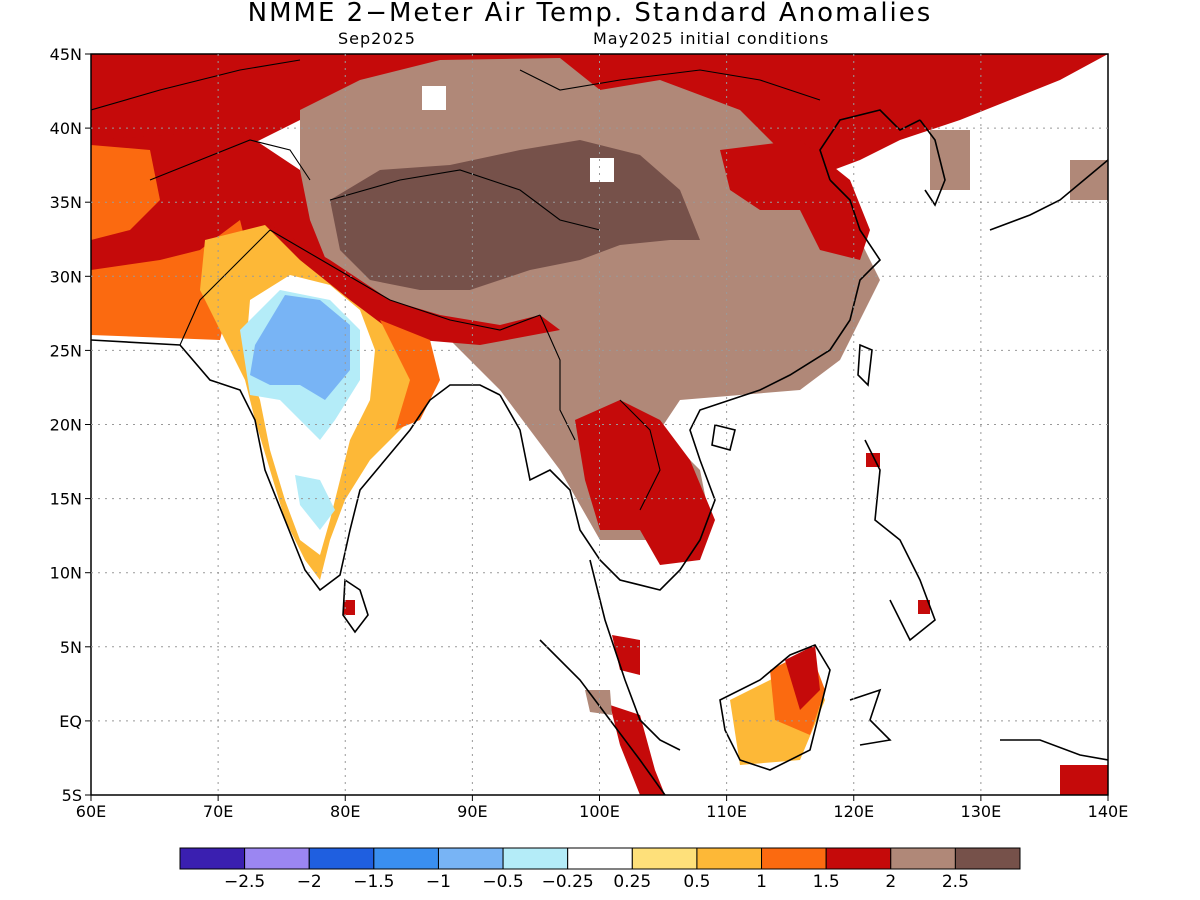 Image resolution: width=1200 pixels, height=900 pixels. Describe the element at coordinates (870, 717) in the screenshot. I see `coast-sulawesi` at that location.